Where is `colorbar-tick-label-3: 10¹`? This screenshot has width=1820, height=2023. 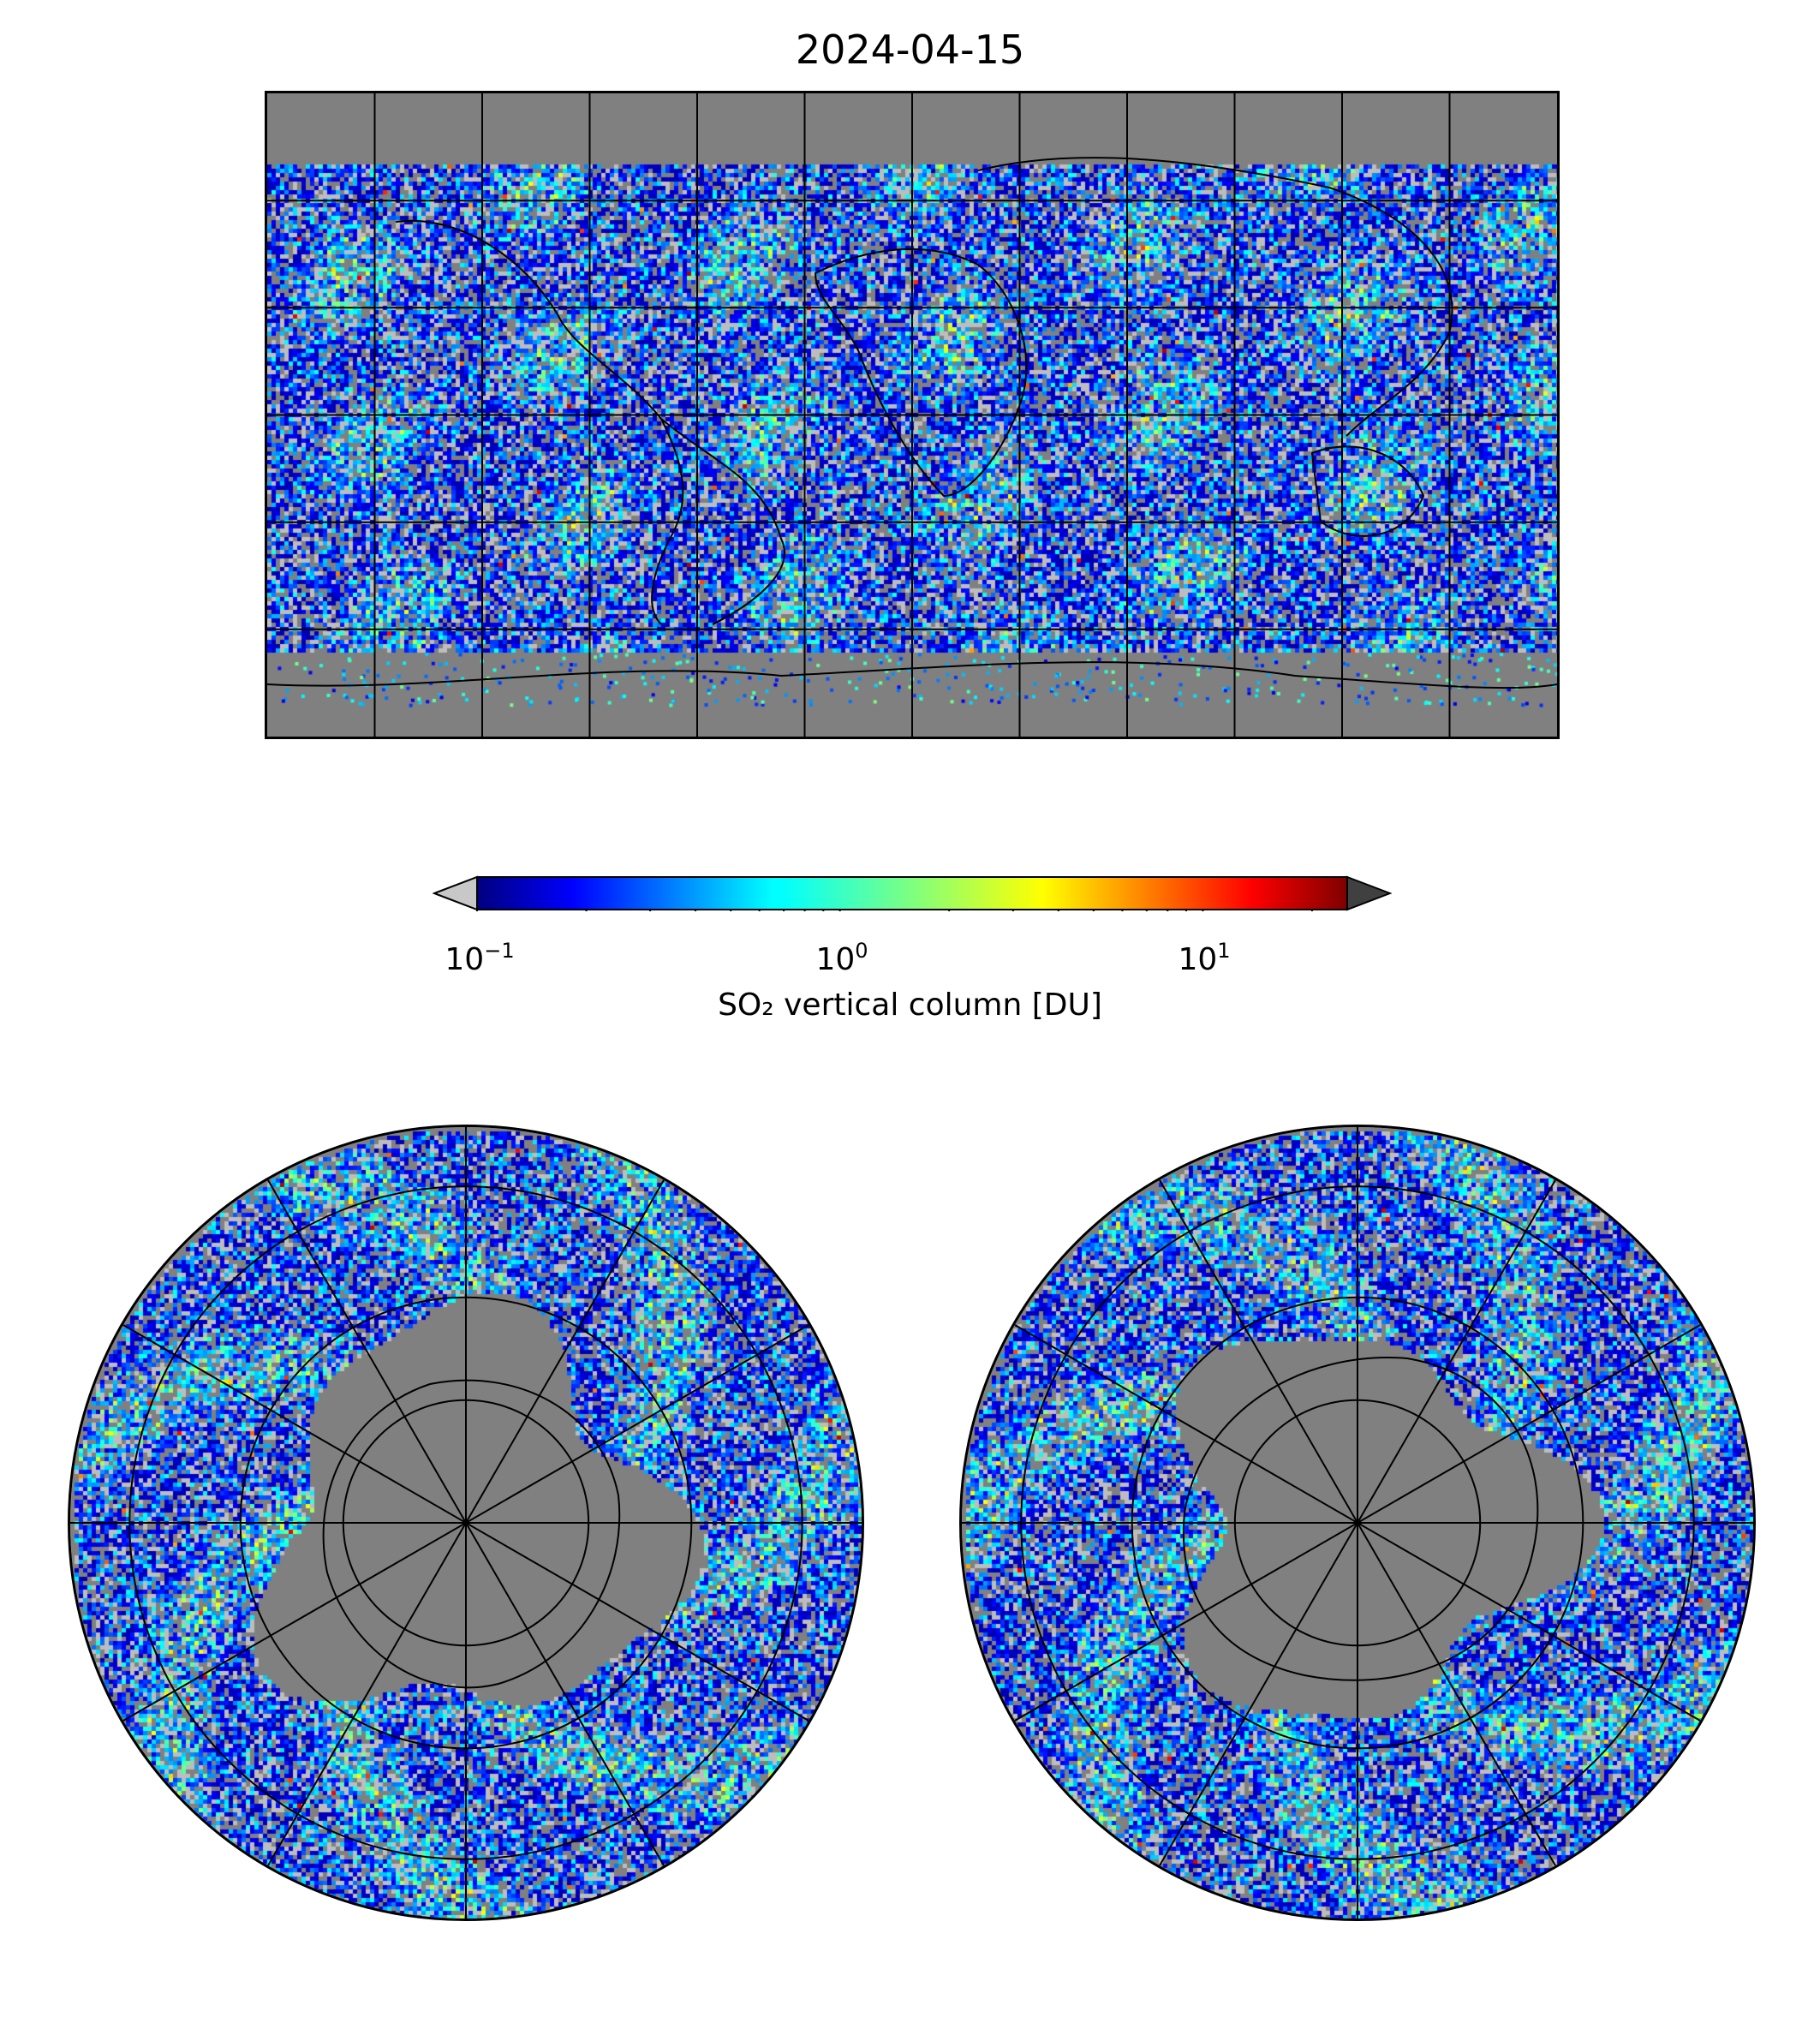 colorbar-tick-label-3: 10¹ is located at coordinates (1204, 958).